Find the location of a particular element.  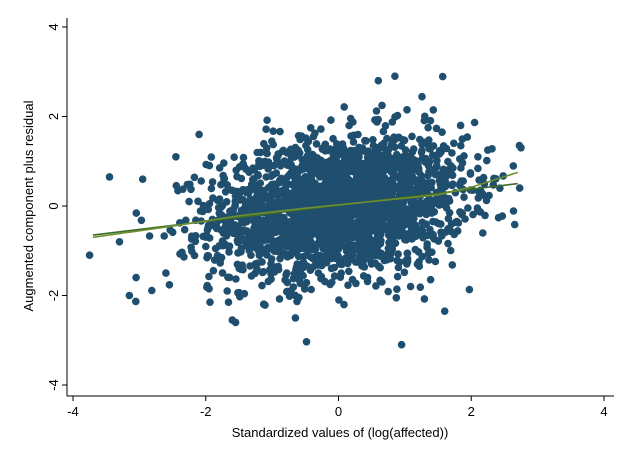

x-tick-label: -2 is located at coordinates (206, 411).